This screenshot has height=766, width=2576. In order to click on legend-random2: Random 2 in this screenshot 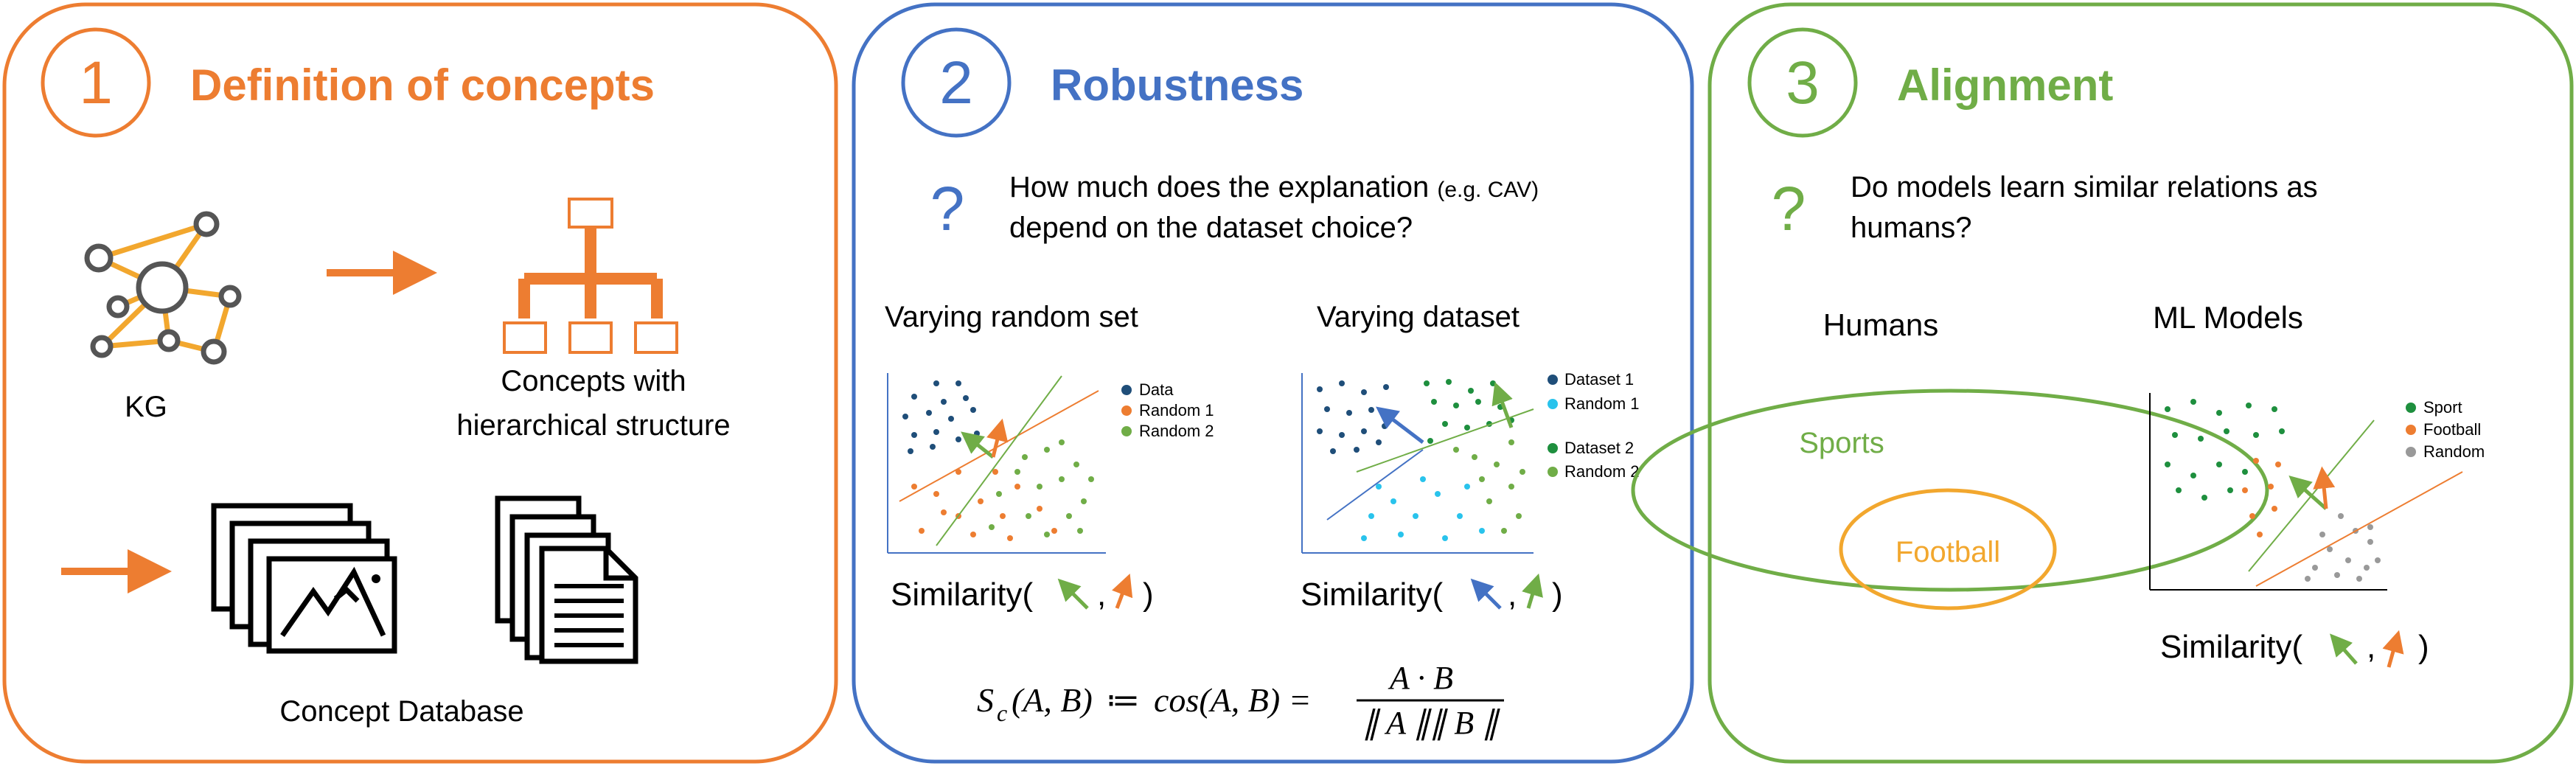, I will do `click(1176, 431)`.